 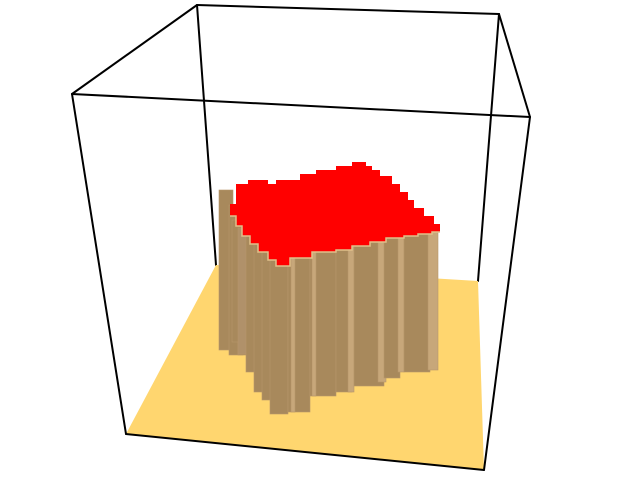 What do you see at coordinates (301, 105) in the screenshot?
I see `box-edge-top-front` at bounding box center [301, 105].